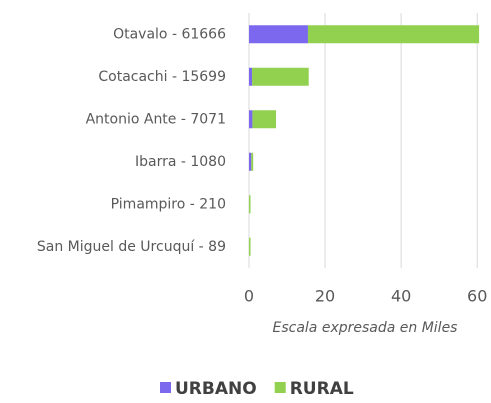  Describe the element at coordinates (169, 34) in the screenshot. I see `y-tick-label: Otavalo - 61666` at that location.